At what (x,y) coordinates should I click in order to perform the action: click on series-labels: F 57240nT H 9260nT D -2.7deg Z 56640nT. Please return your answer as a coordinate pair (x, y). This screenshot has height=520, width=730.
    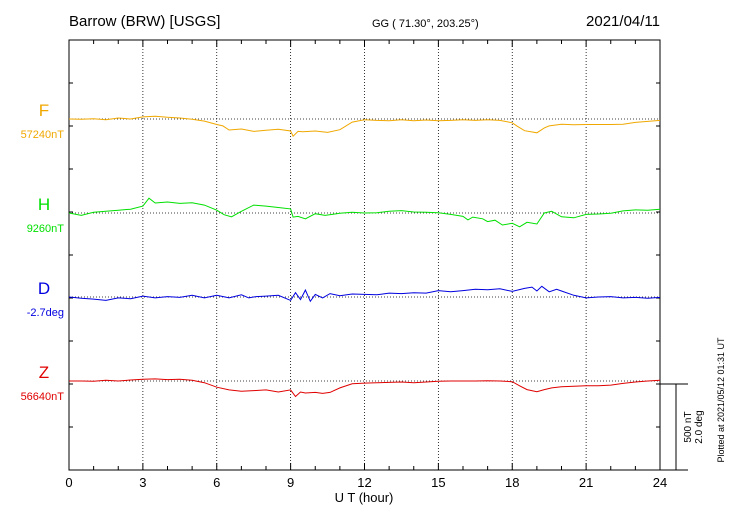
    Looking at the image, I should click on (43, 252).